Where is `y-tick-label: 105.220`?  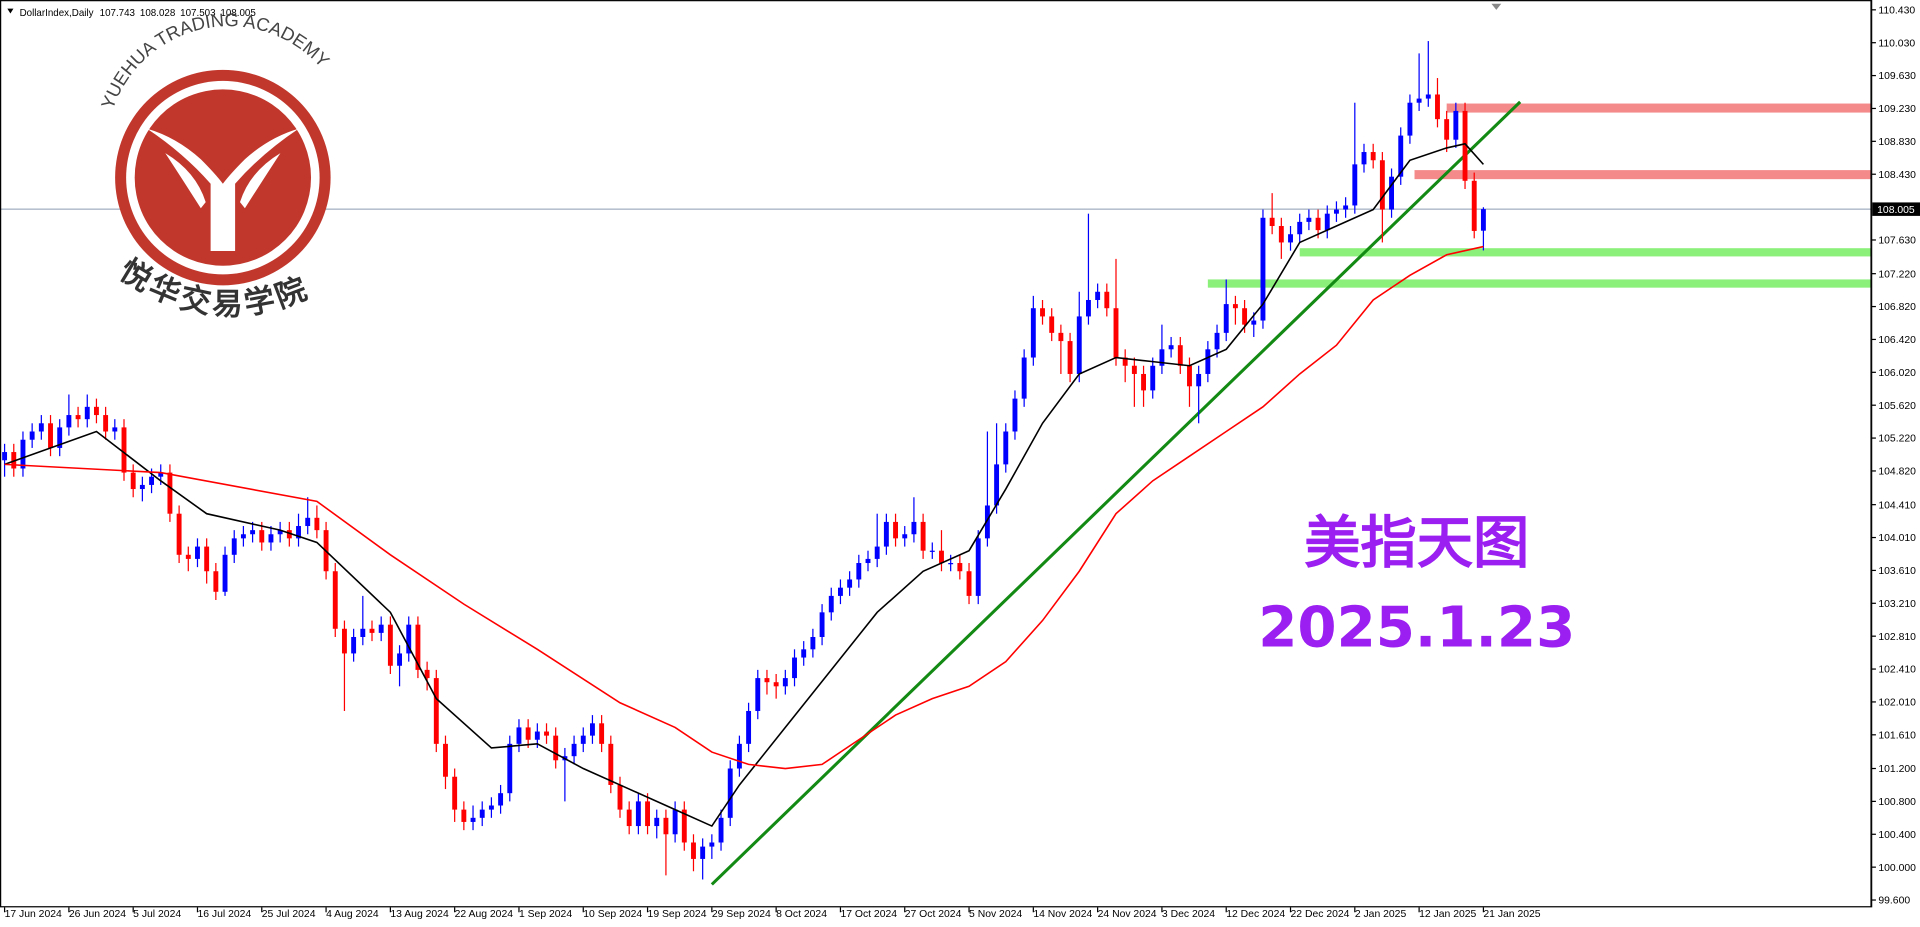
y-tick-label: 105.220 is located at coordinates (1897, 439).